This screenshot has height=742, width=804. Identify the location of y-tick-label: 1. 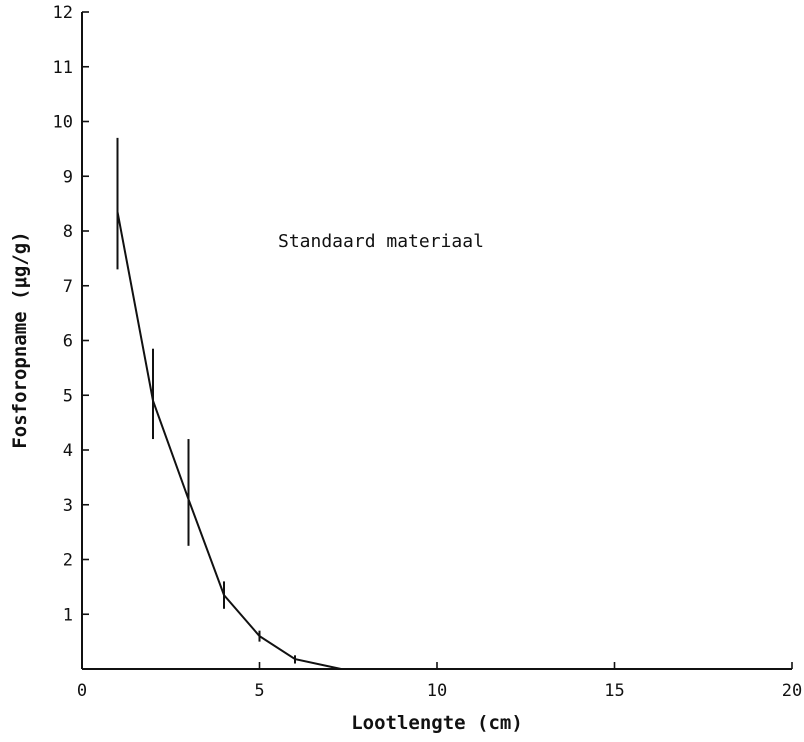
(68, 615).